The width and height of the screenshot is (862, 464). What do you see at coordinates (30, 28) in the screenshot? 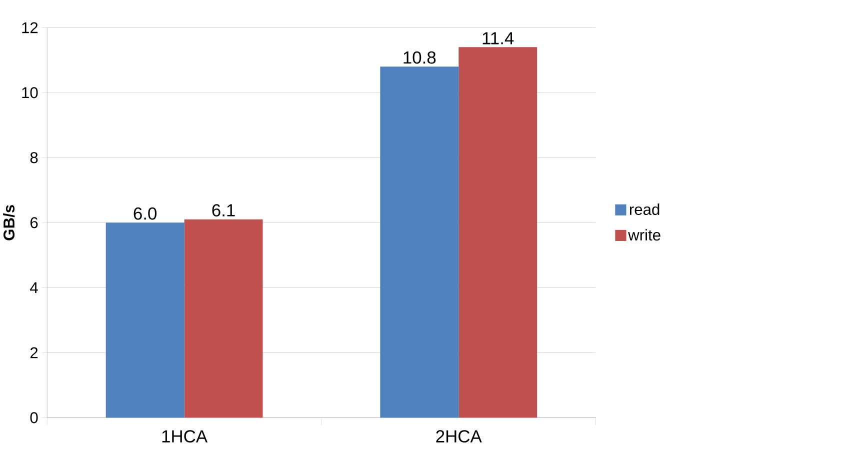
I see `y-tick-label: 12` at bounding box center [30, 28].